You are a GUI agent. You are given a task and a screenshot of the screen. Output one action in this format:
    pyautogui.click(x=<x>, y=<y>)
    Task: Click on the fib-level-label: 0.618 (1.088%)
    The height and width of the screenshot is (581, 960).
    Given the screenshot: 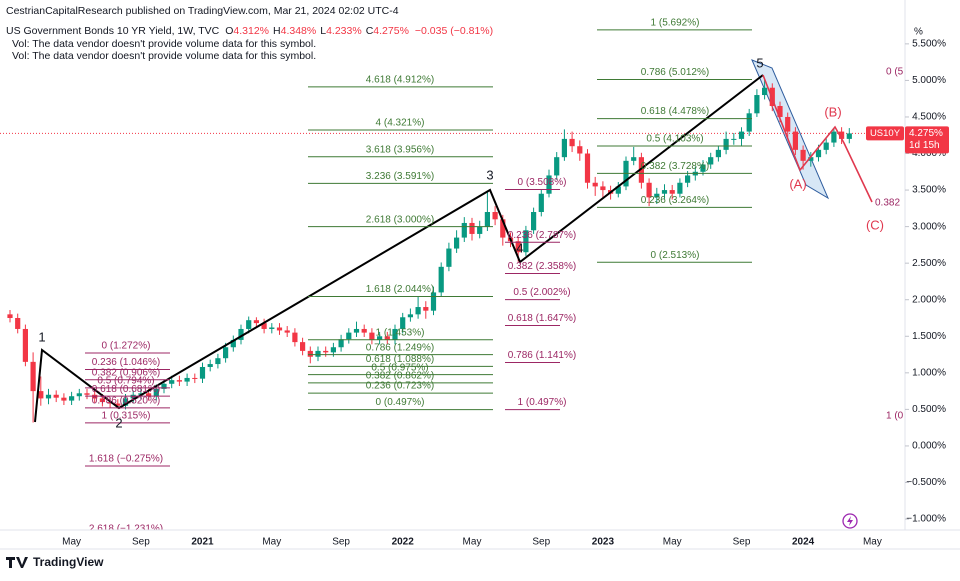 What is the action you would take?
    pyautogui.click(x=400, y=359)
    